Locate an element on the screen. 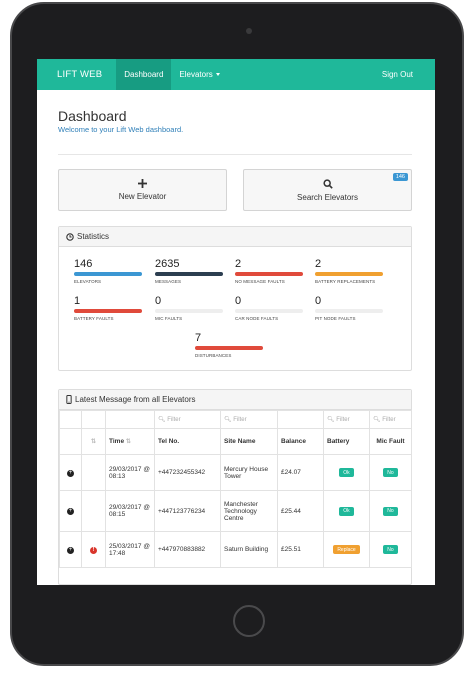  column-balance: Balance is located at coordinates (300, 441).